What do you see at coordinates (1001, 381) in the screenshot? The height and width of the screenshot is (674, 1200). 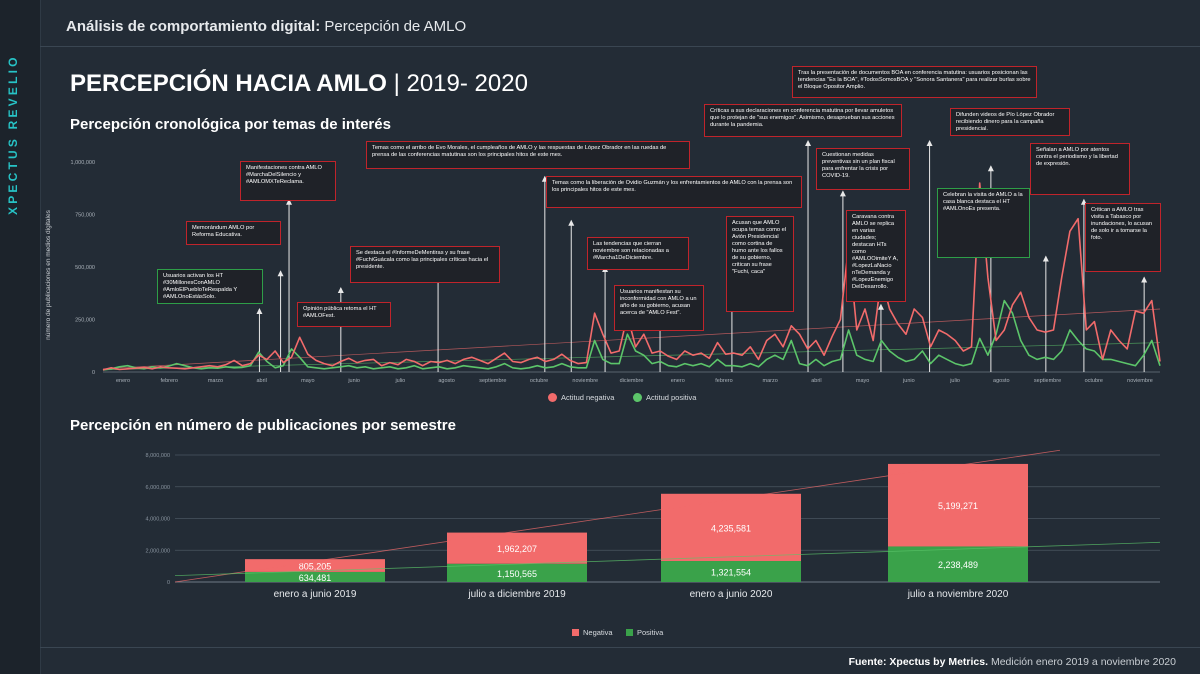 I see `x-tick-label: agosto` at bounding box center [1001, 381].